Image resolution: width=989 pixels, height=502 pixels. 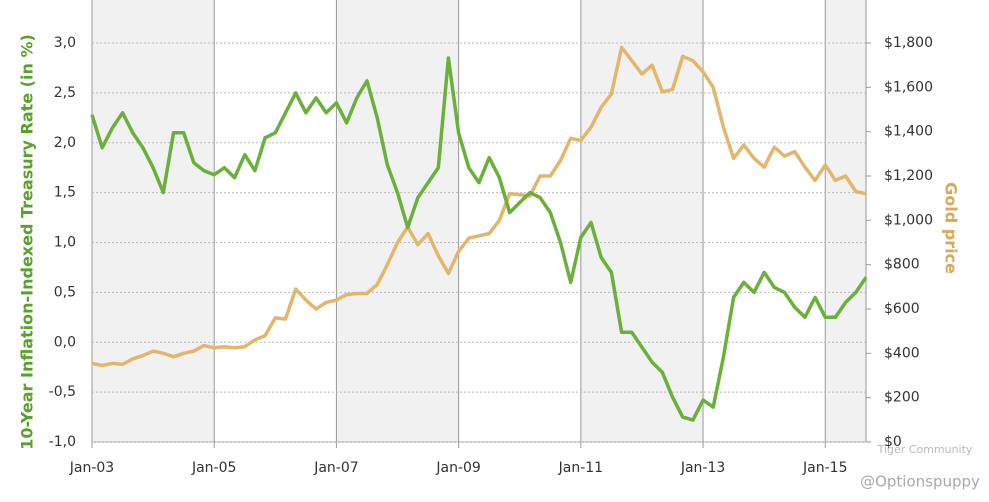 What do you see at coordinates (902, 309) in the screenshot?
I see `y2-tick-label: $600` at bounding box center [902, 309].